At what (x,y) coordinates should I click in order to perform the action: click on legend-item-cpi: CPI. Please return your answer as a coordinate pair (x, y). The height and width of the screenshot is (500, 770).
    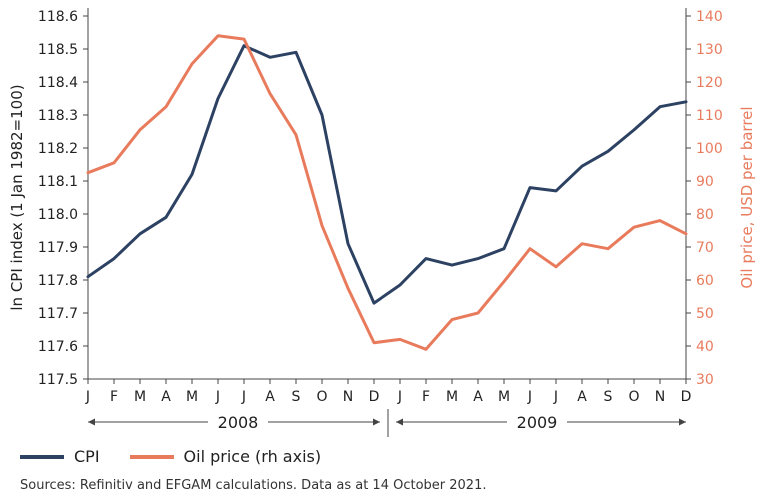
    Looking at the image, I should click on (60, 456).